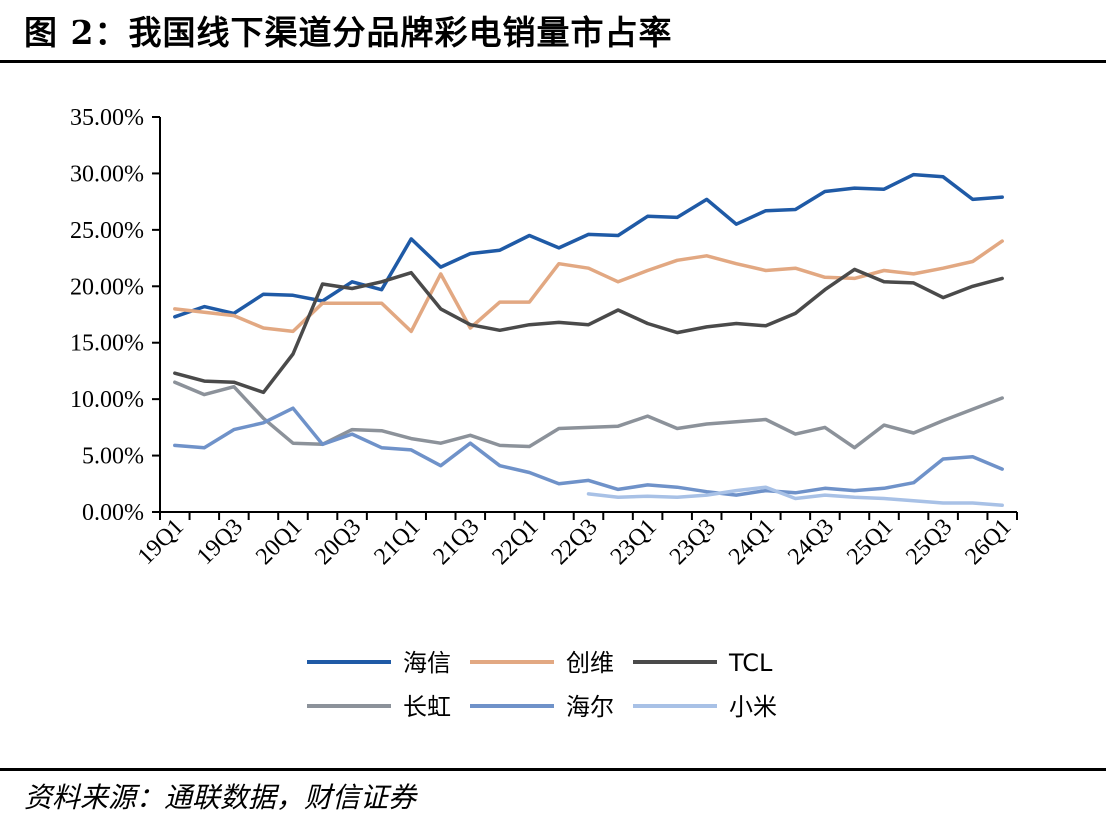  I want to click on x-tick-label: 22Q1, so click(516, 542).